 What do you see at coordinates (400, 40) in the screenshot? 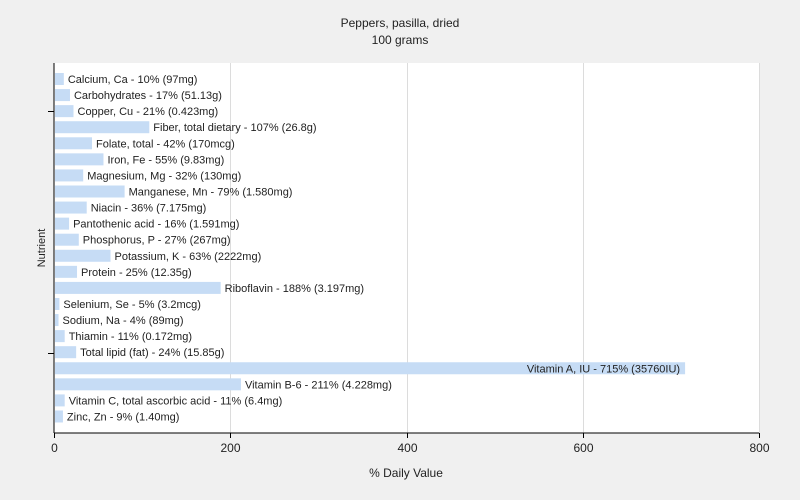
I see `chart-subtitle: 100 grams` at bounding box center [400, 40].